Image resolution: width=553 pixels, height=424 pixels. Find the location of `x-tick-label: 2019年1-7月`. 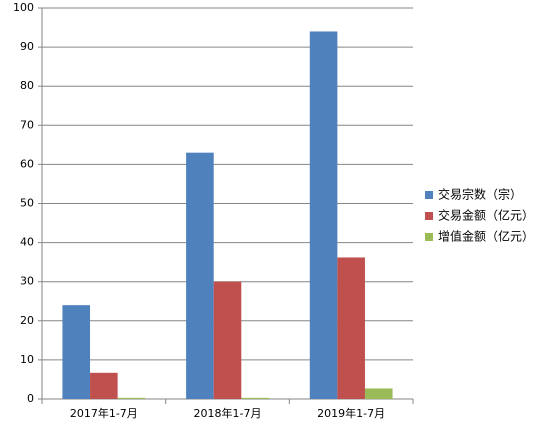

x-tick-label: 2019年1-7月 is located at coordinates (351, 413).